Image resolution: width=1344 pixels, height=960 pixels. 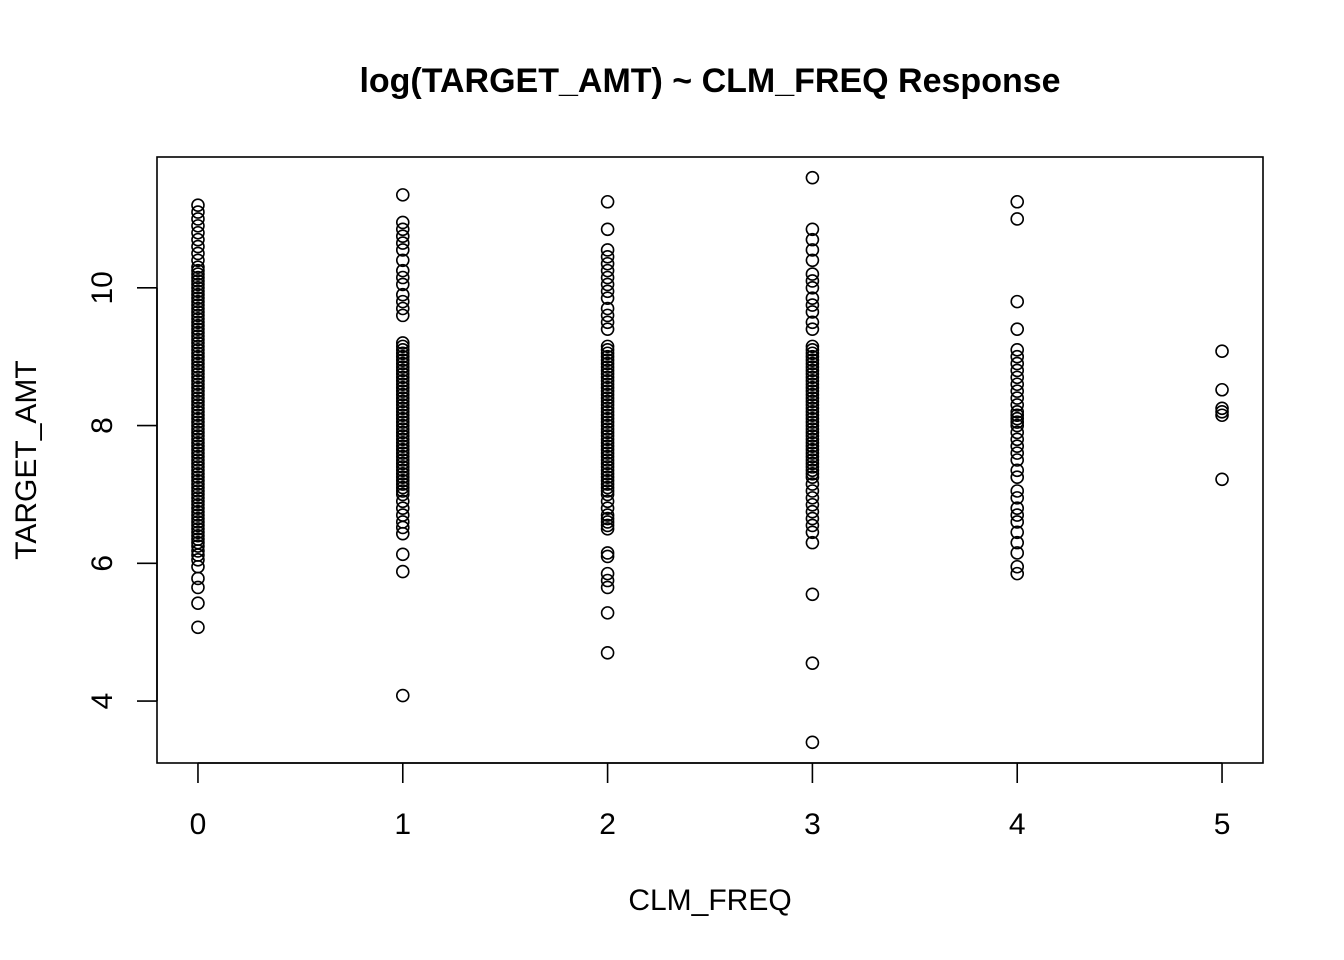 I want to click on x-tick-label: 4, so click(x=1017, y=824).